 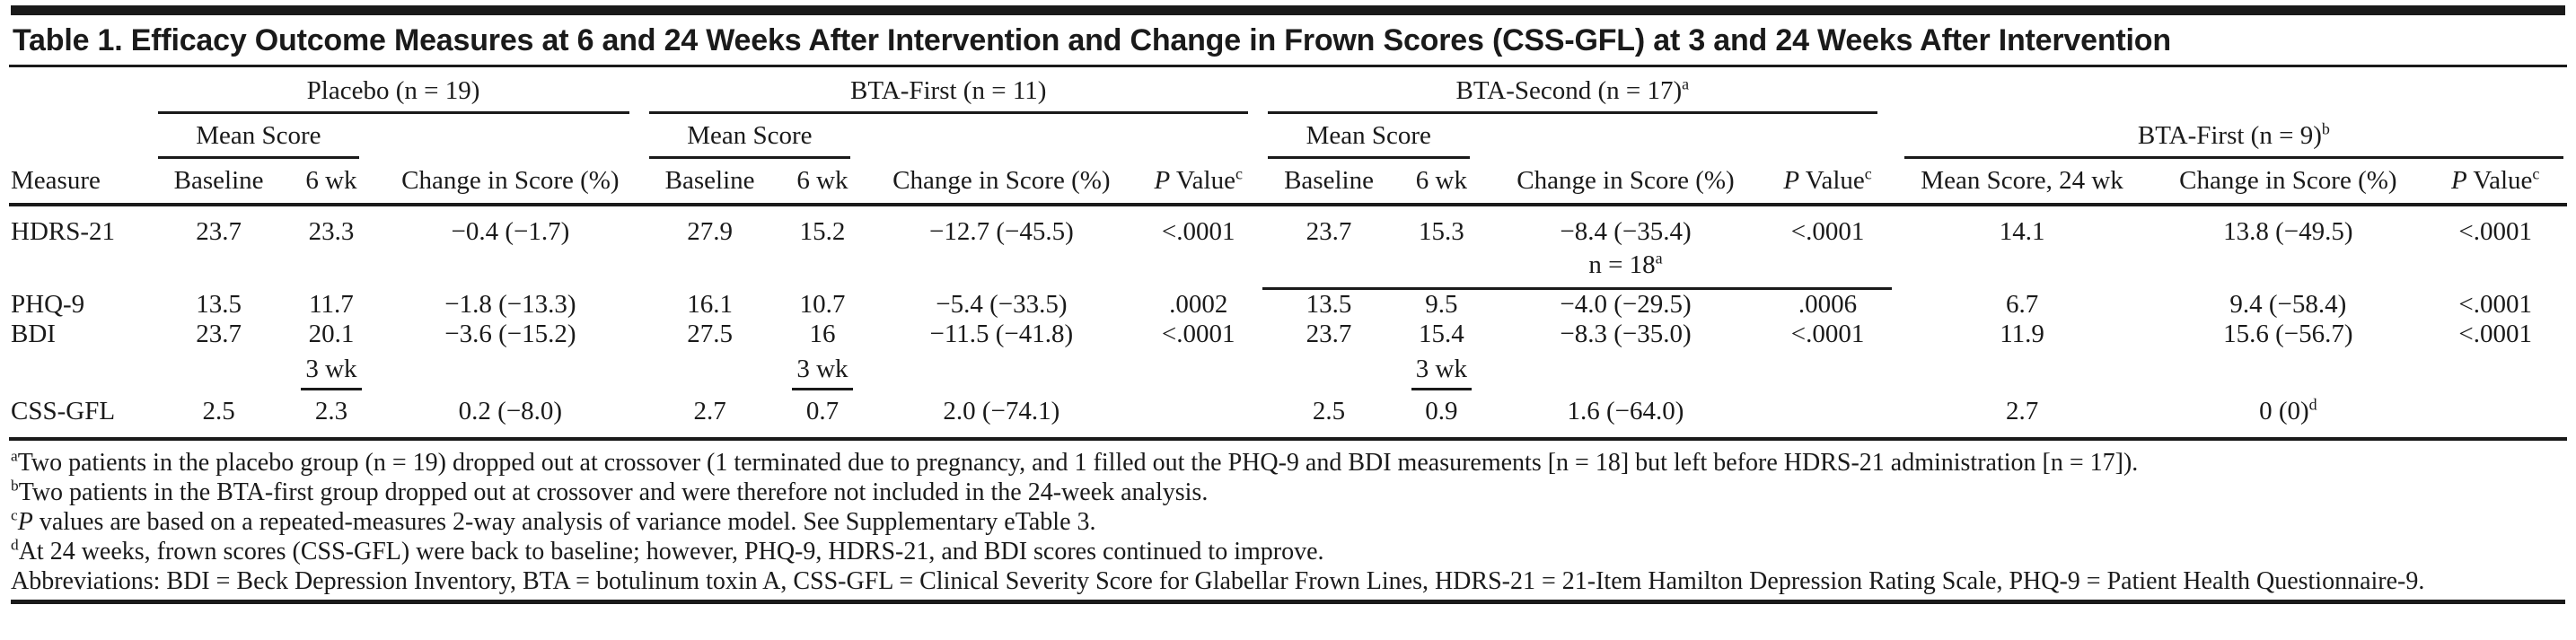 What do you see at coordinates (48, 304) in the screenshot?
I see `cell-measure: PHQ-9` at bounding box center [48, 304].